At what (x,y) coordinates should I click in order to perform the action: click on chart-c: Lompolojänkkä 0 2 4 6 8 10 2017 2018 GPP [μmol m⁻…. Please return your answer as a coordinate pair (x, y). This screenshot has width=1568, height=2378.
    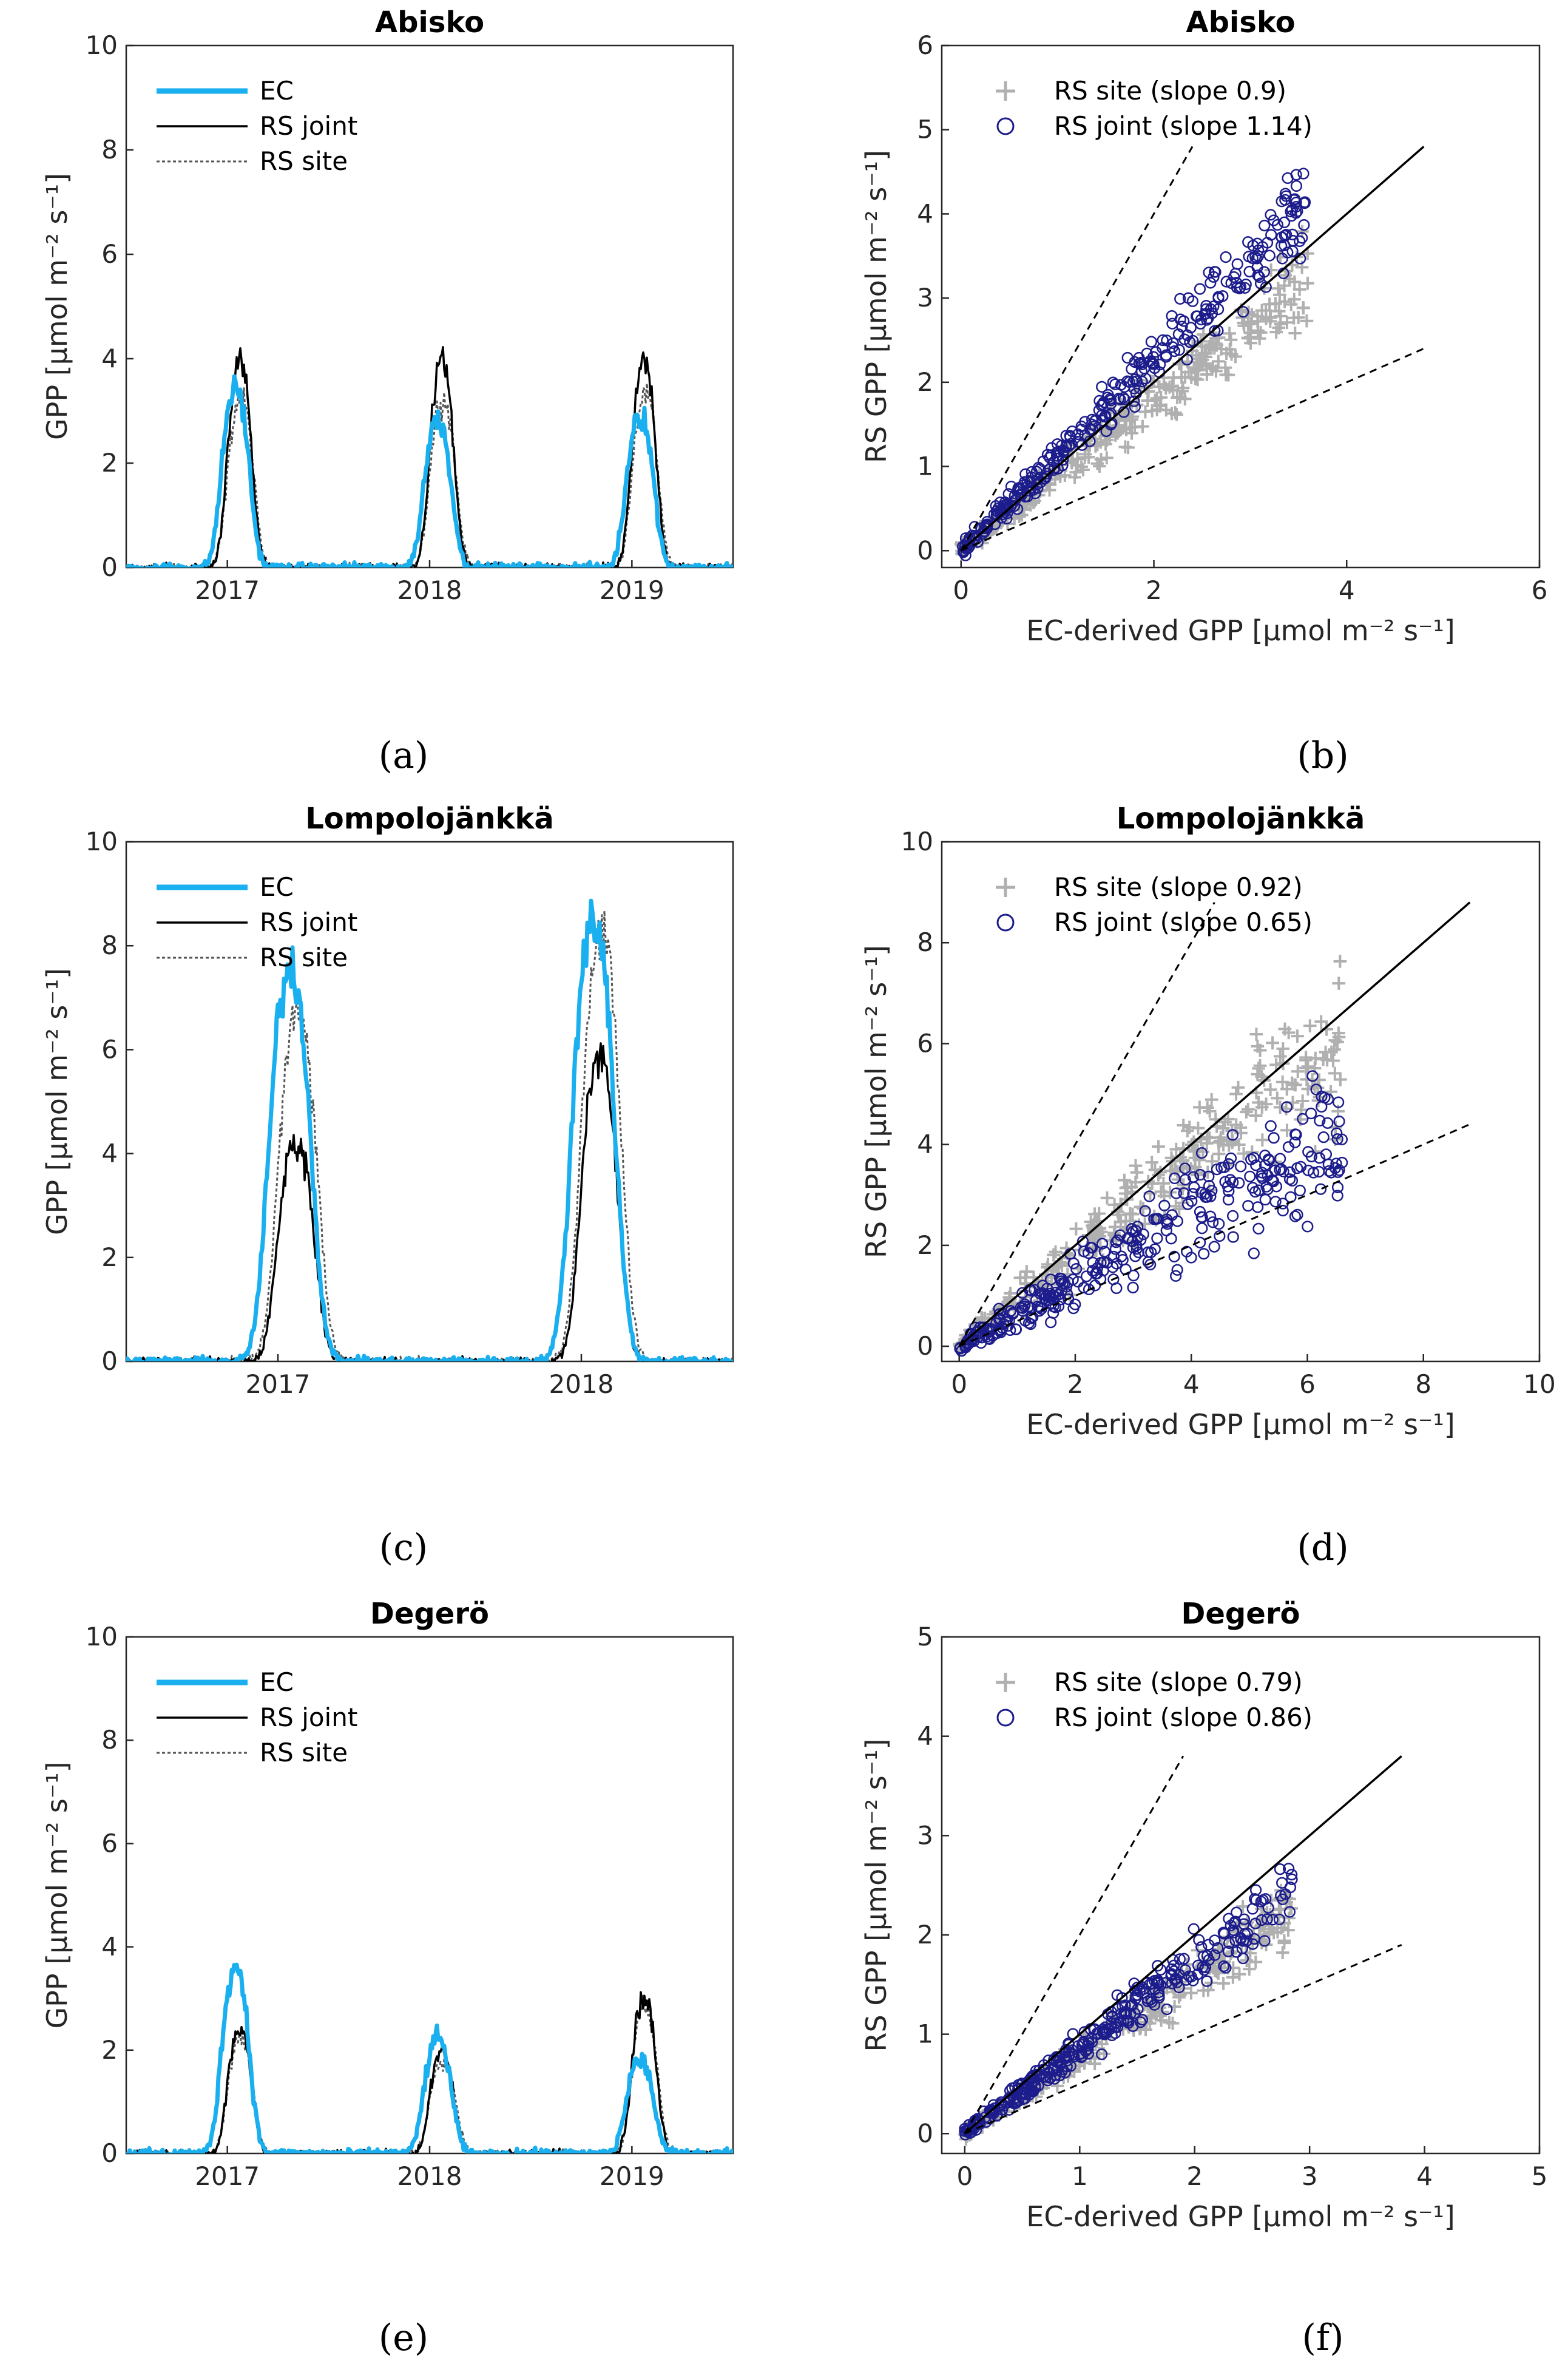
    Looking at the image, I should click on (387, 1101).